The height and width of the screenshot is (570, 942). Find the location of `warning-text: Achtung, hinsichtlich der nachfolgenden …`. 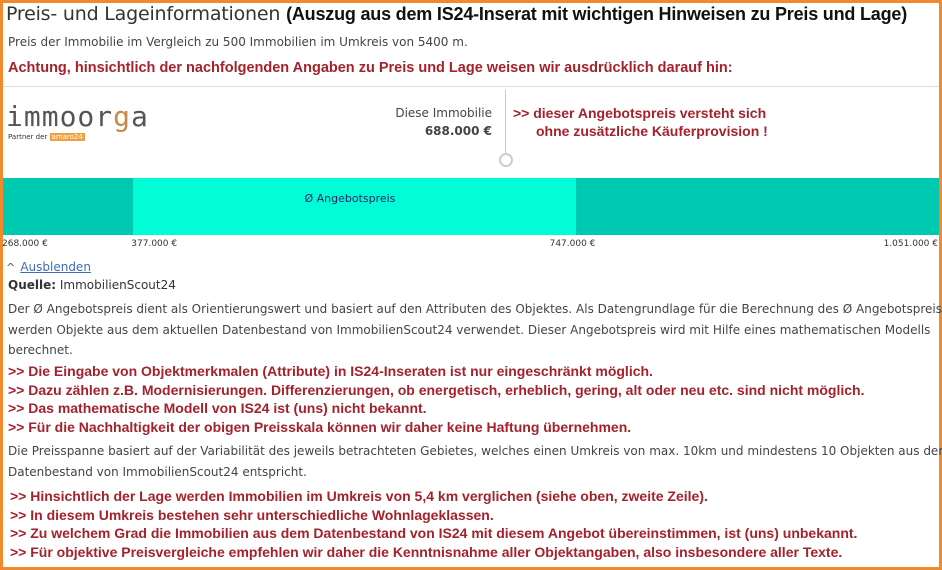

warning-text: Achtung, hinsichtlich der nachfolgenden … is located at coordinates (370, 68).